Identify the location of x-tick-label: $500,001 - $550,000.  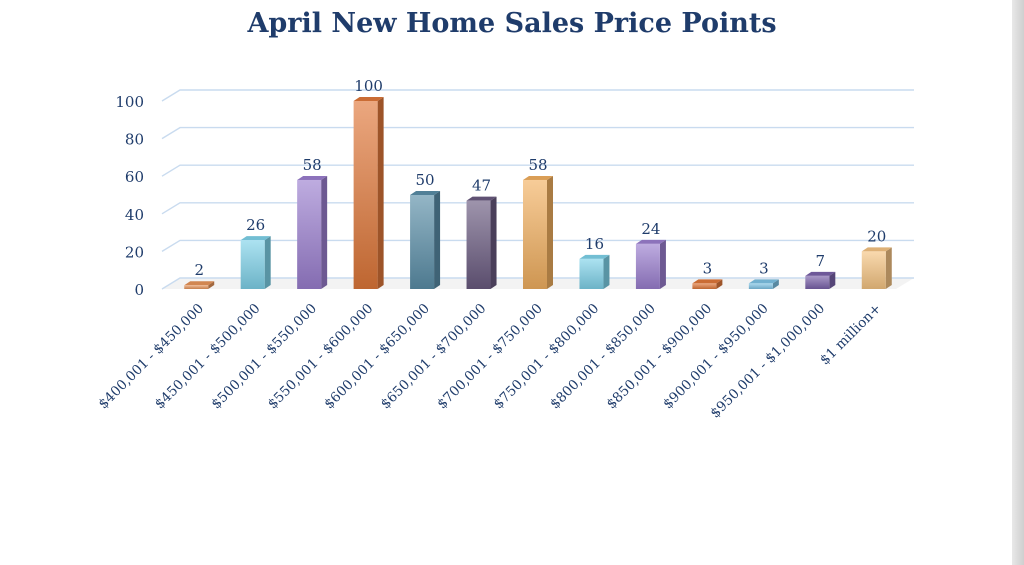
(264, 357).